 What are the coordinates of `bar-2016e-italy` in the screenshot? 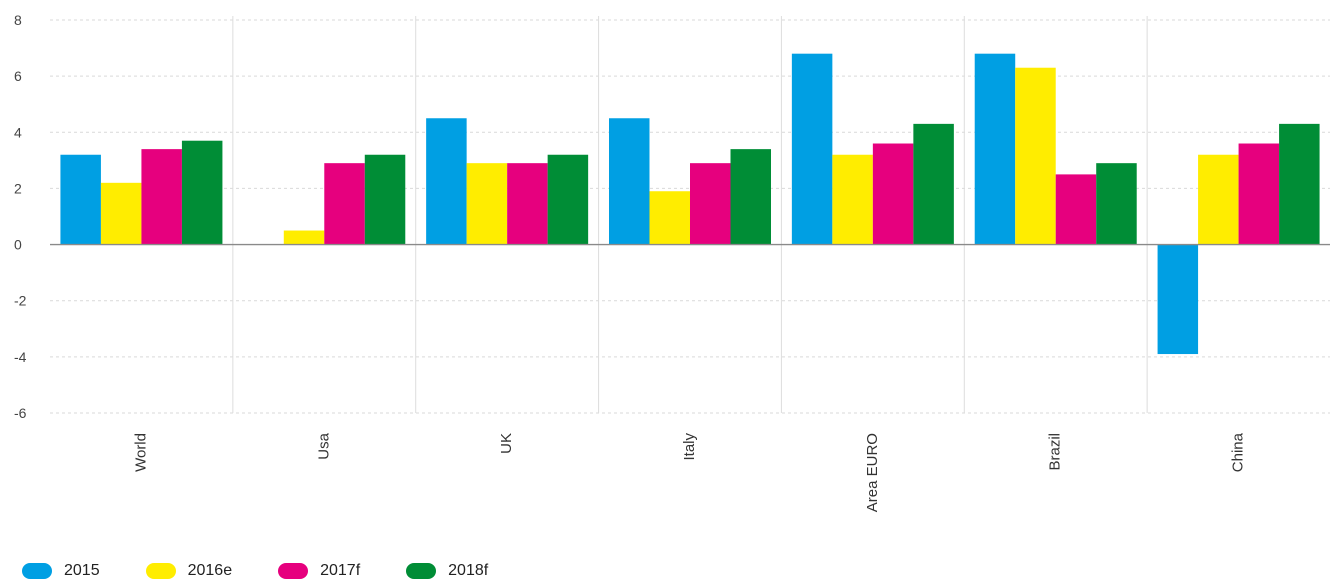 It's located at (669, 218).